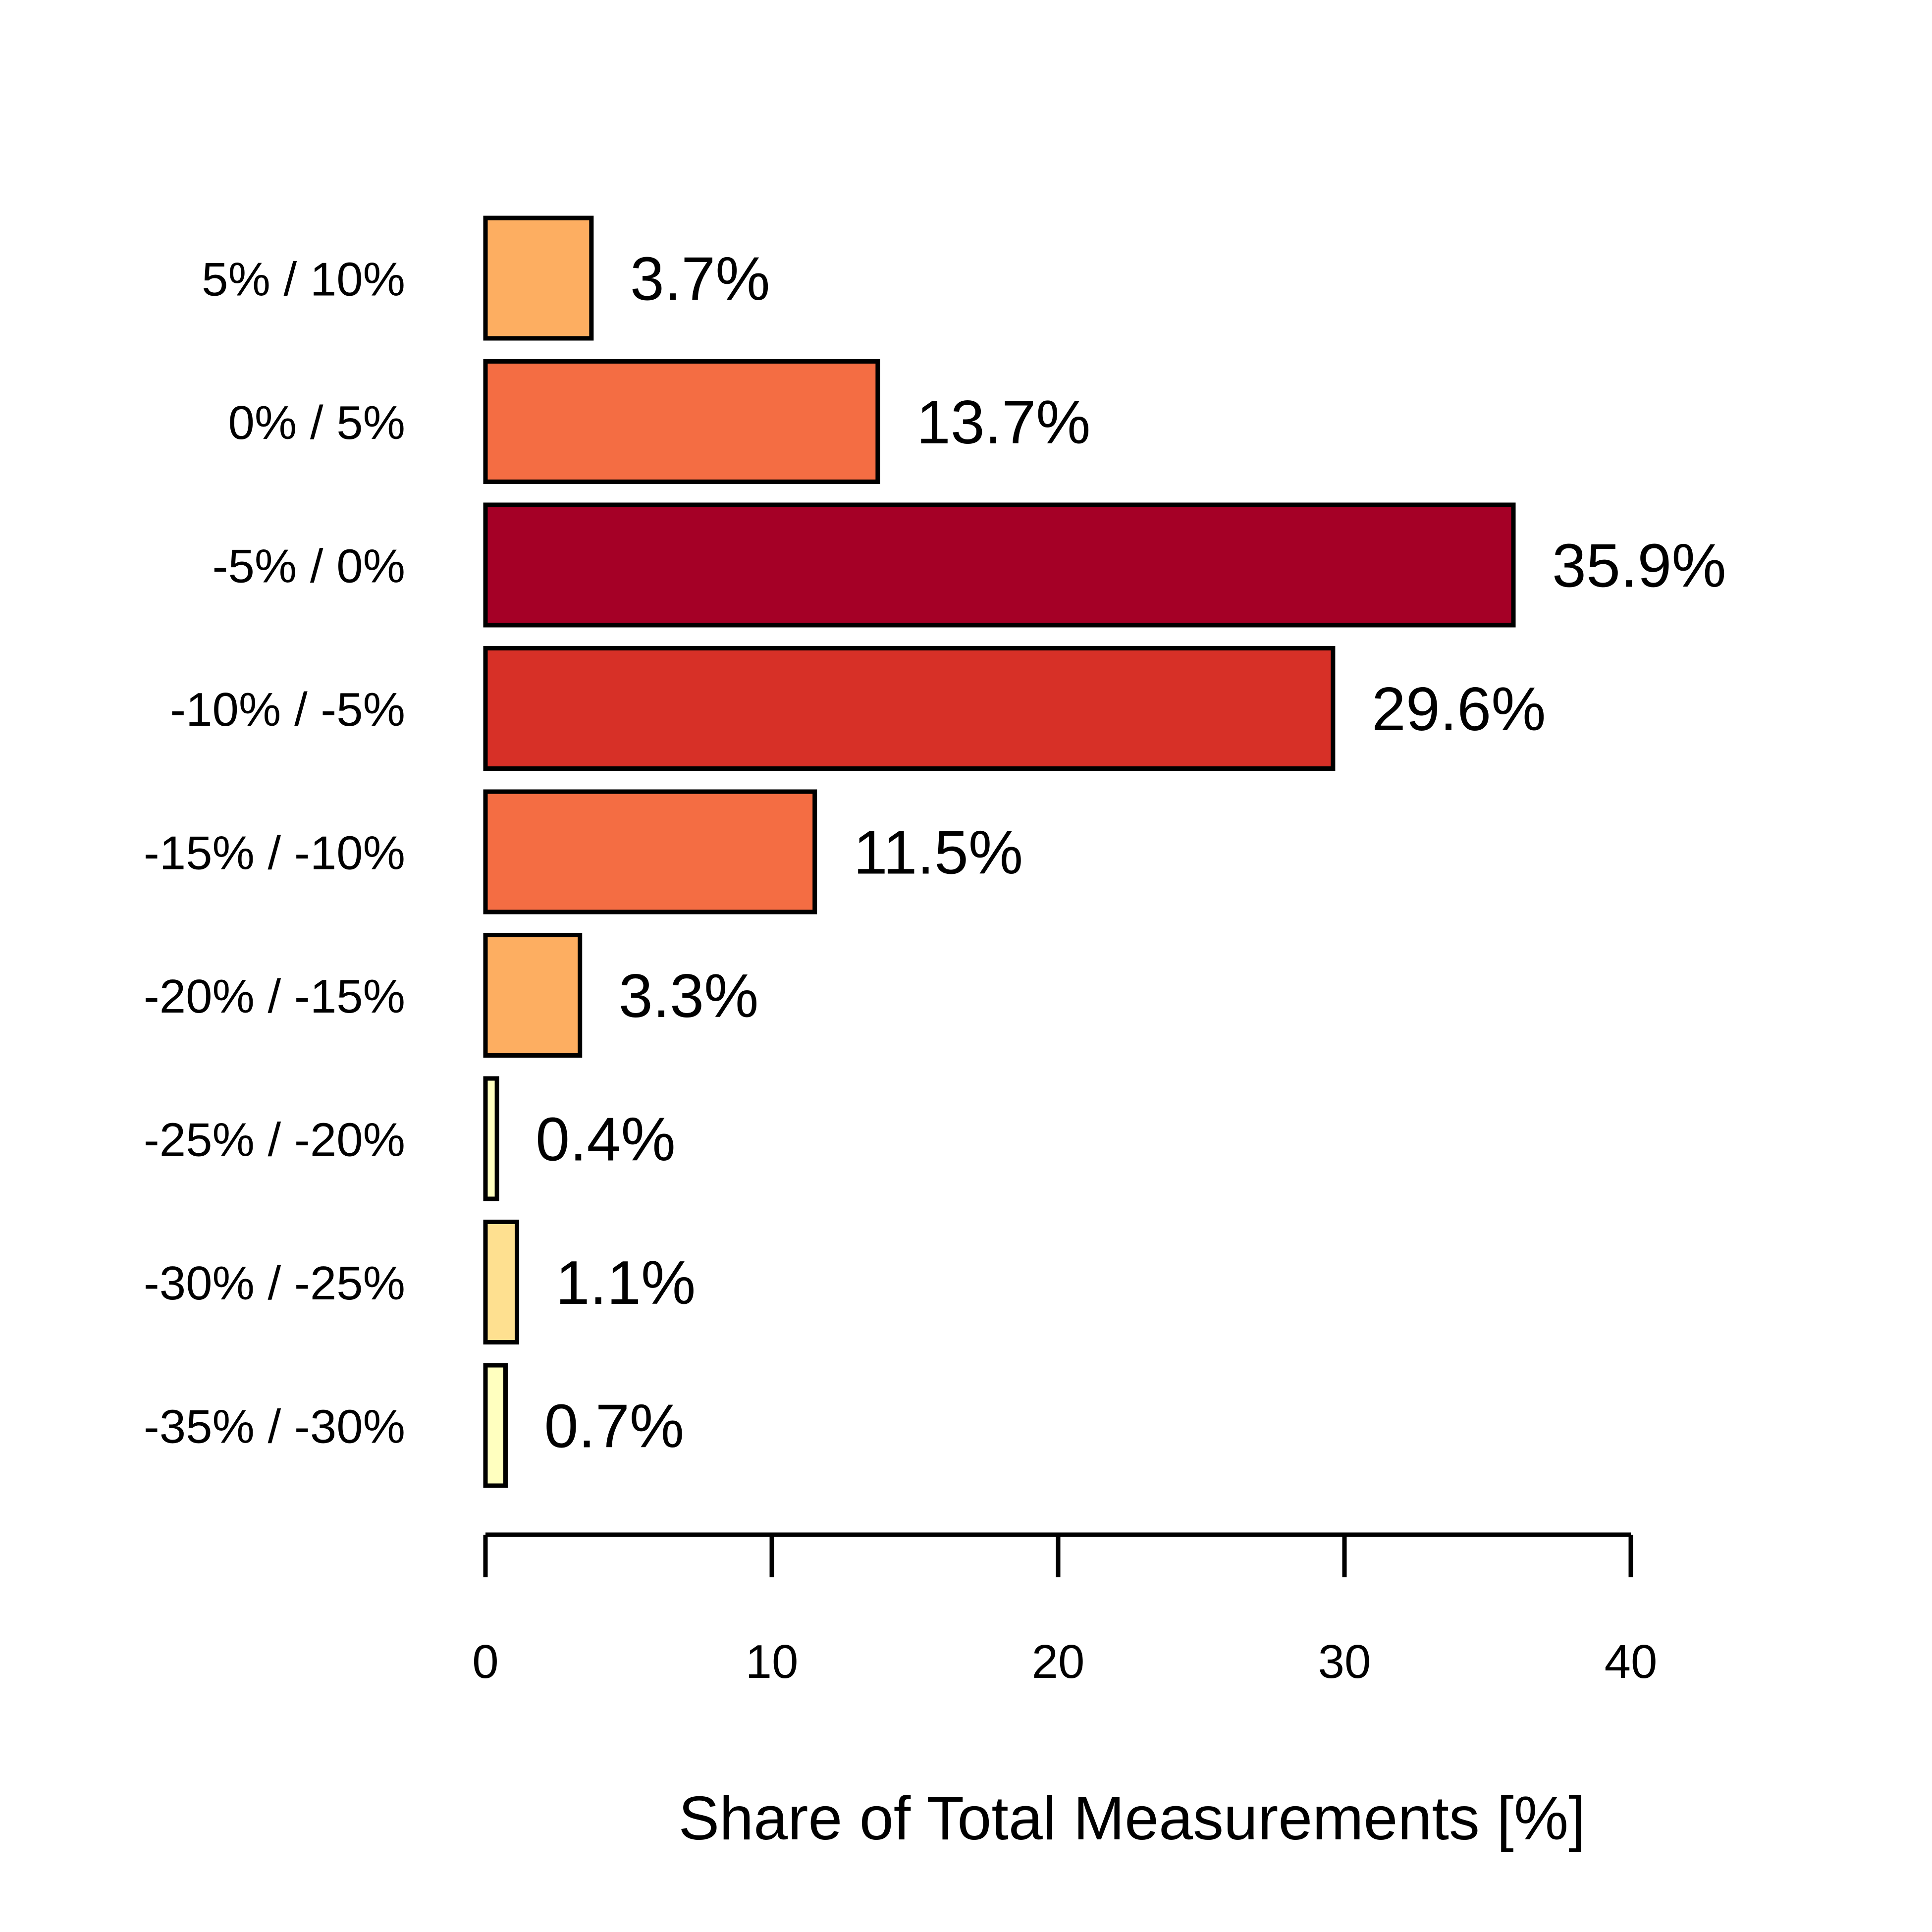  Describe the element at coordinates (287, 709) in the screenshot. I see `category-label: -10% / -5%` at that location.